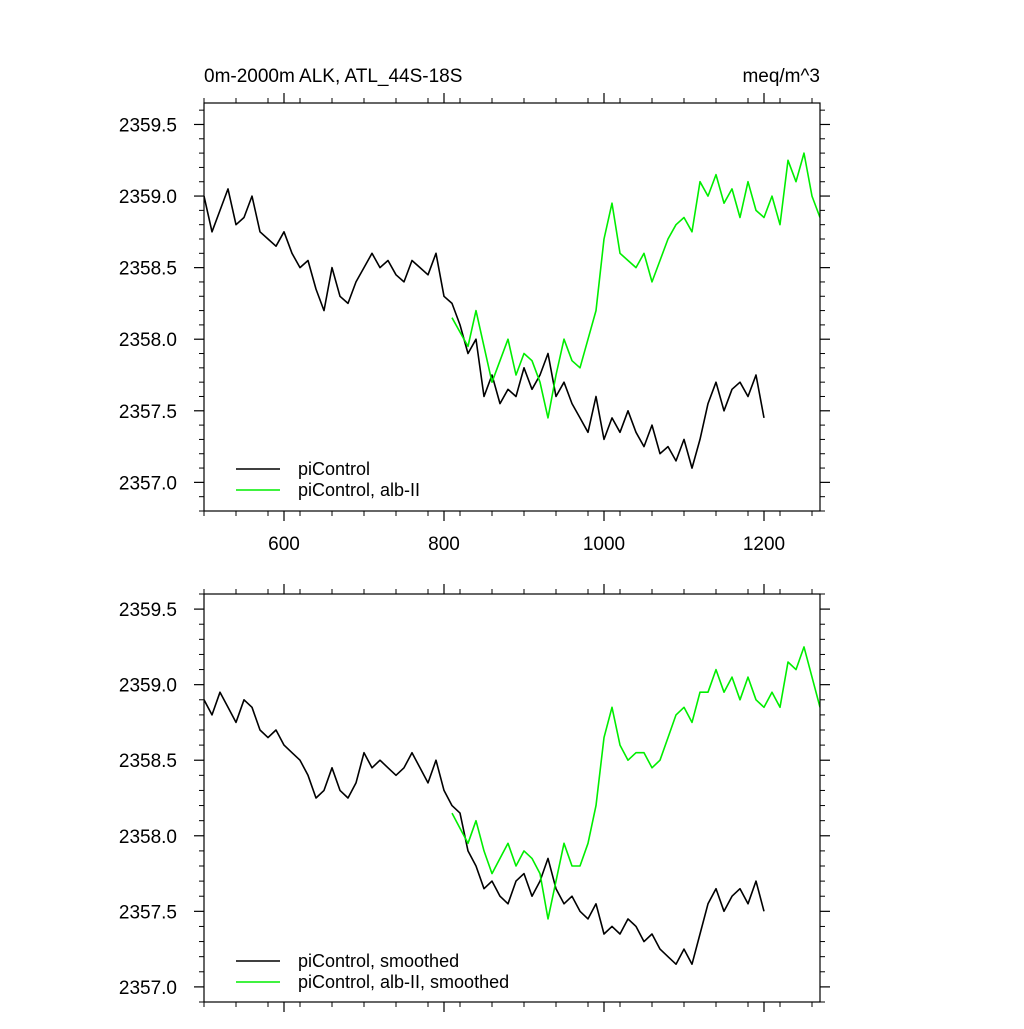 This screenshot has height=1029, width=1024. What do you see at coordinates (148, 610) in the screenshot?
I see `bottom-y-tick-label: 2359.5` at bounding box center [148, 610].